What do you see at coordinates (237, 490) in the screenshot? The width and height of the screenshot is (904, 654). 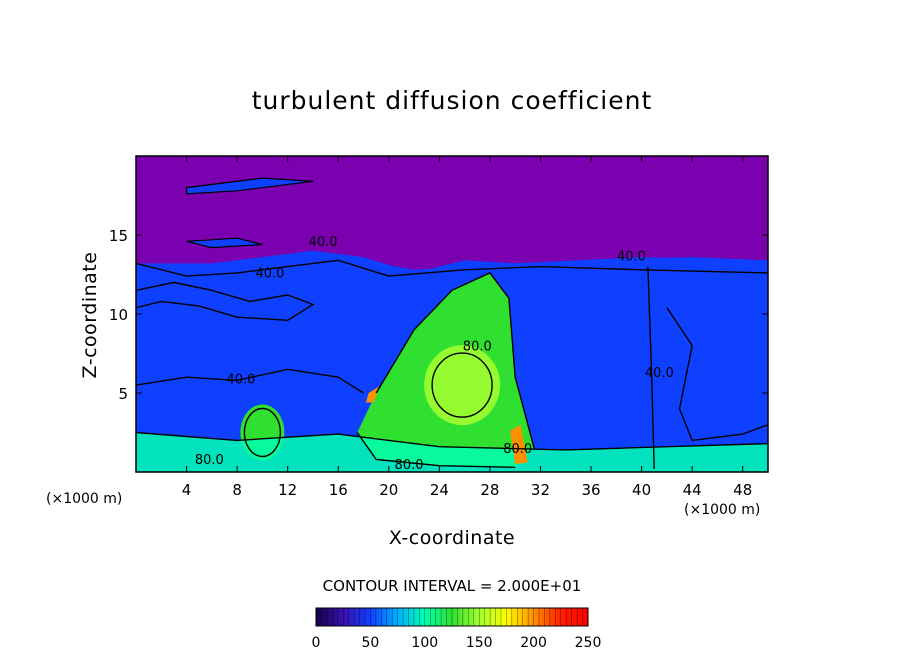 I see `x-tick-label: 8` at bounding box center [237, 490].